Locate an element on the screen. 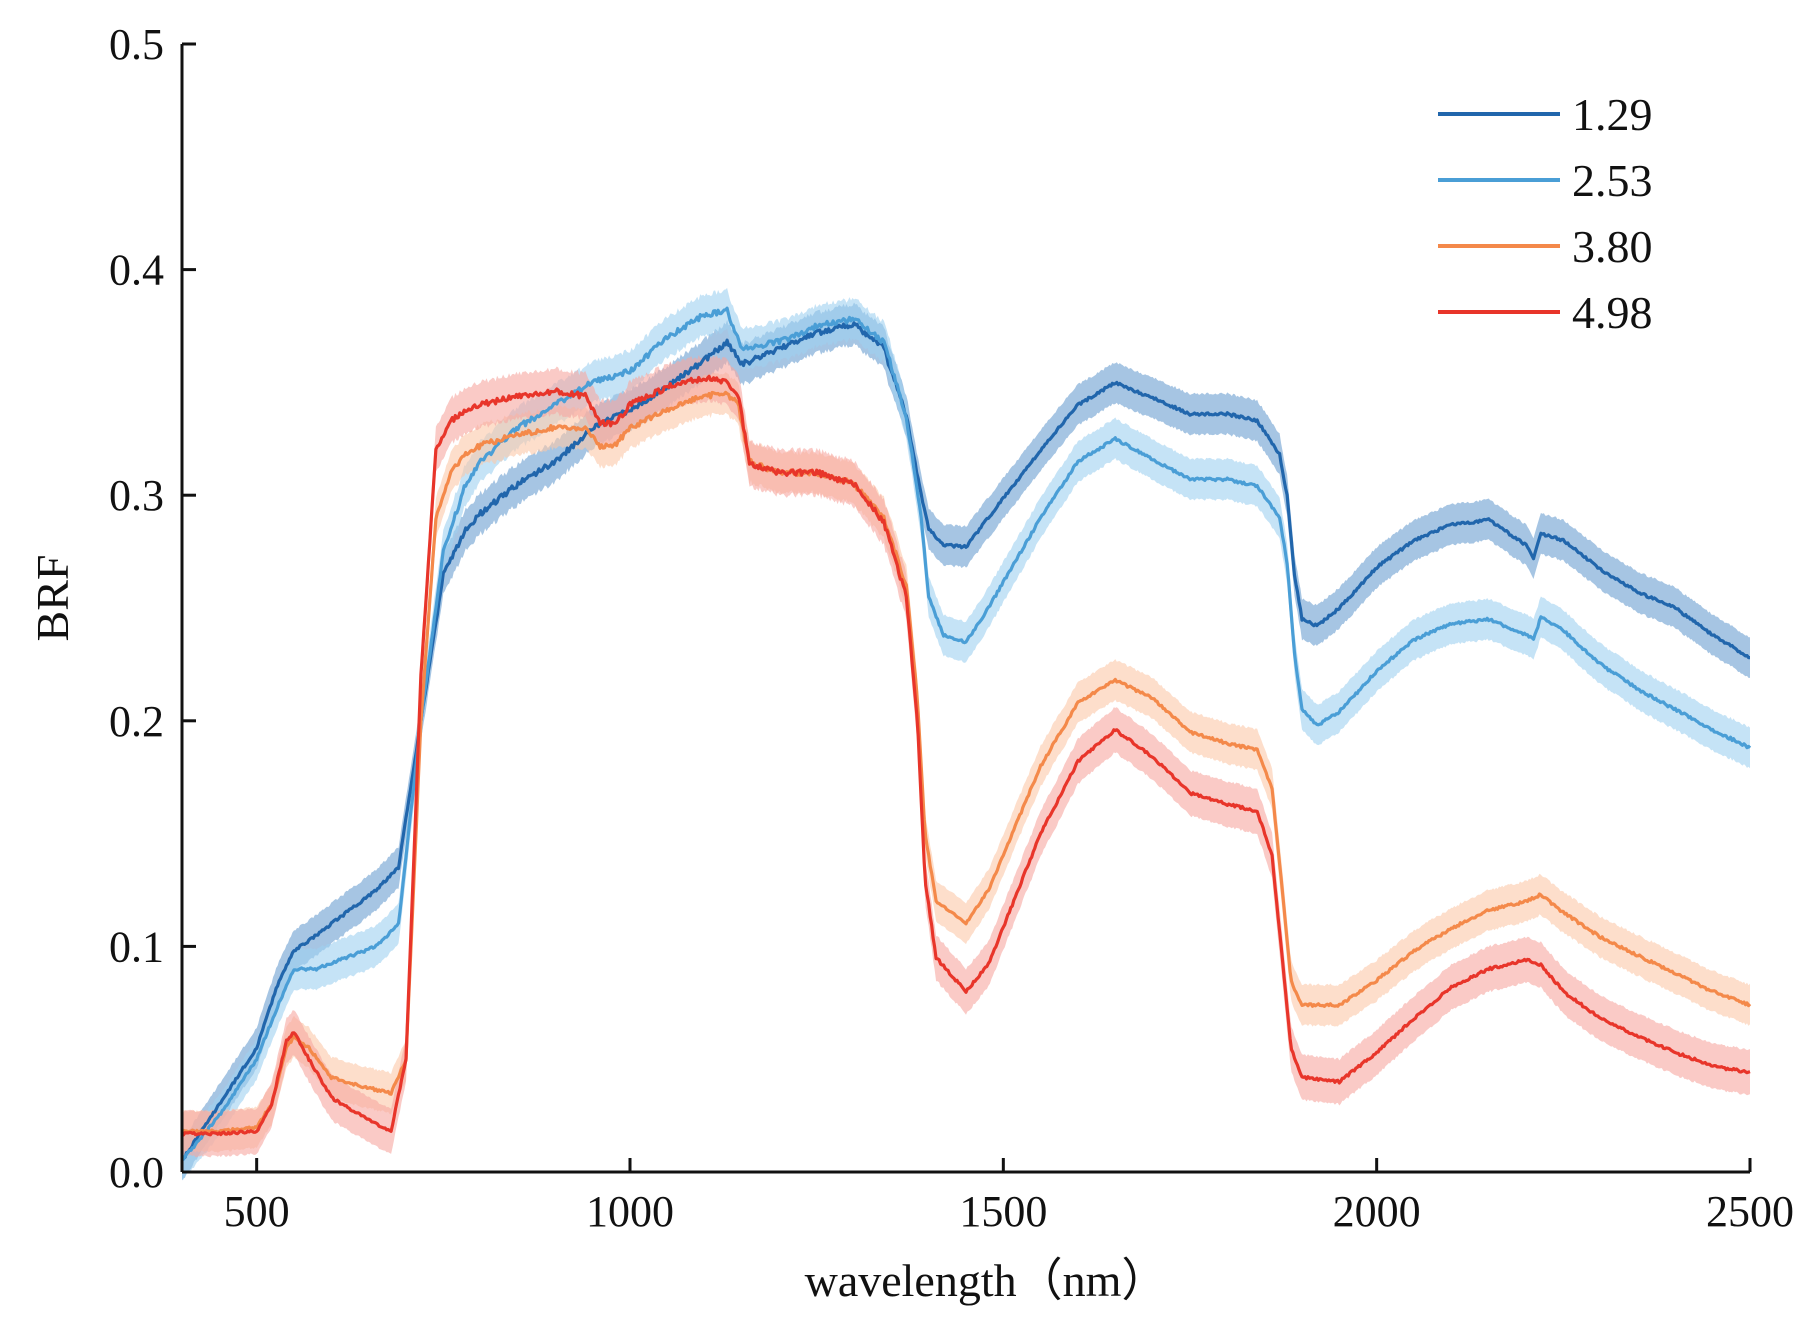  x-ticks: 500 1000 1500 2000 2500 is located at coordinates (1009, 1197).